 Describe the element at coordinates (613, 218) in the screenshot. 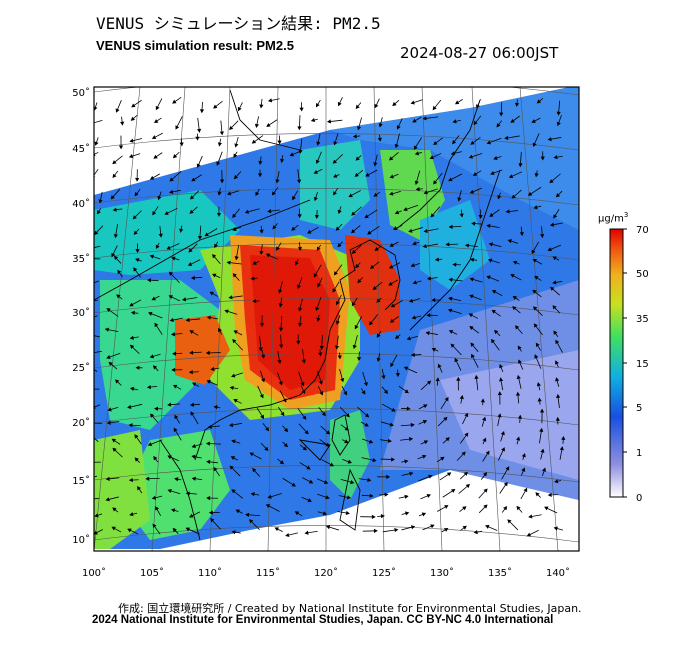

I see `colorbar-unit: μg/m3` at that location.